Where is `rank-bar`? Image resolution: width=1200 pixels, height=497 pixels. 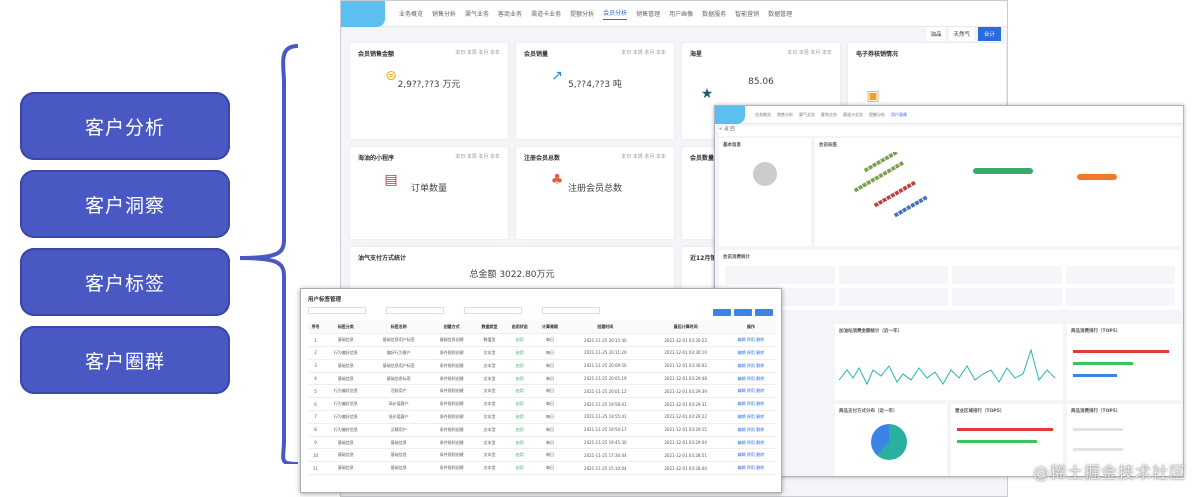
rank-bar is located at coordinates (1098, 429).